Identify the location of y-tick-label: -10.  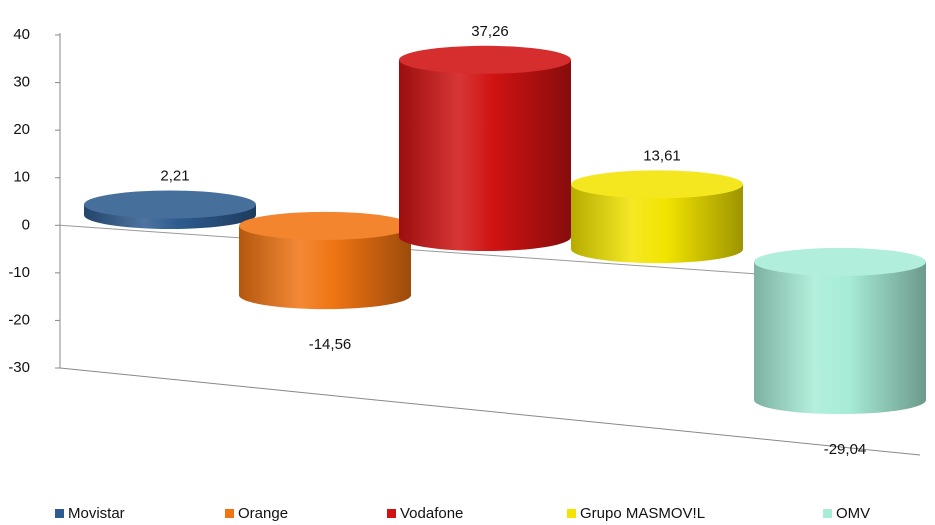
(19, 272).